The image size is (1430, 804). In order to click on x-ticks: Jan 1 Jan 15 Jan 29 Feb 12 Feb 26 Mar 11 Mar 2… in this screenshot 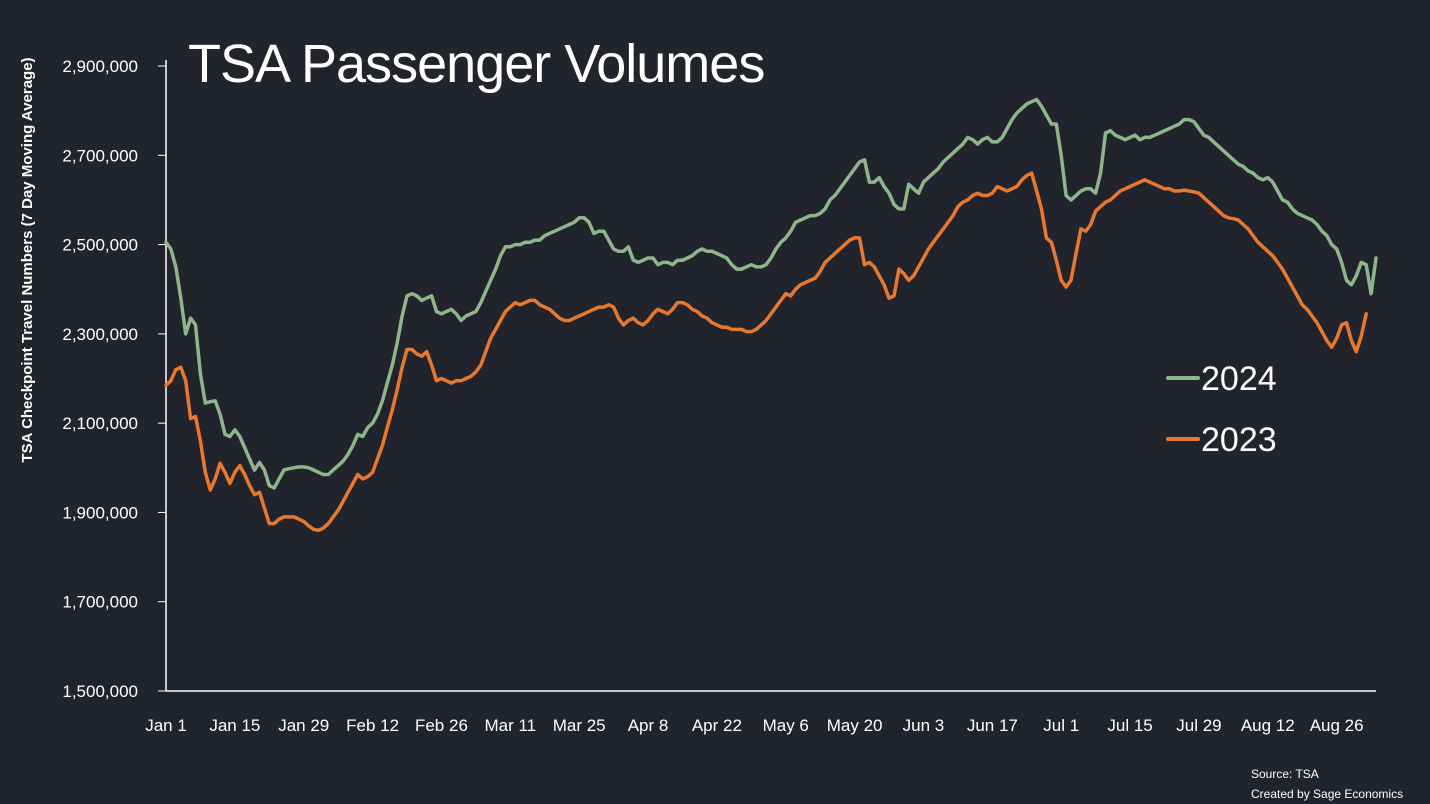, I will do `click(754, 725)`.